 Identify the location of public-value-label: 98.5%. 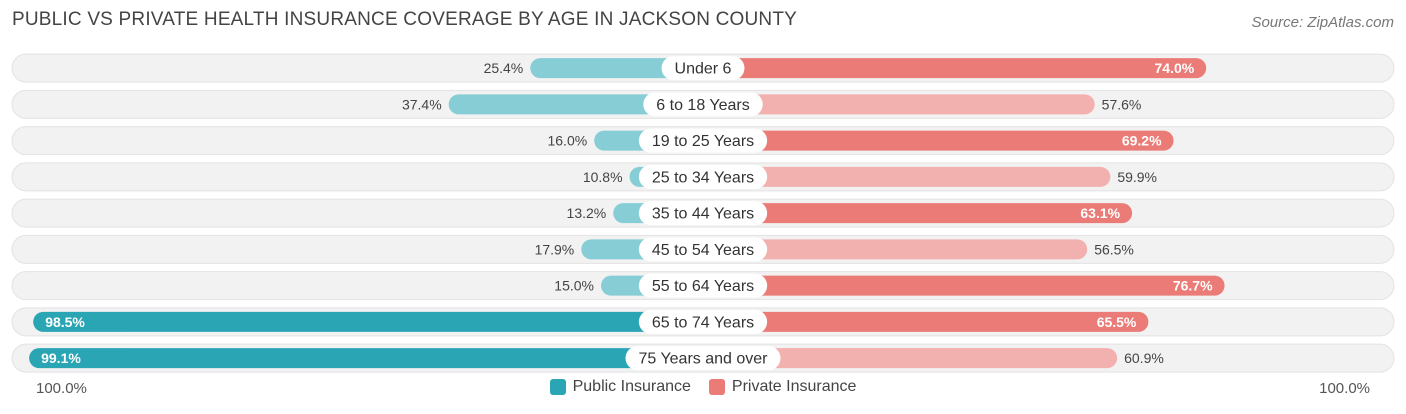
(65, 322).